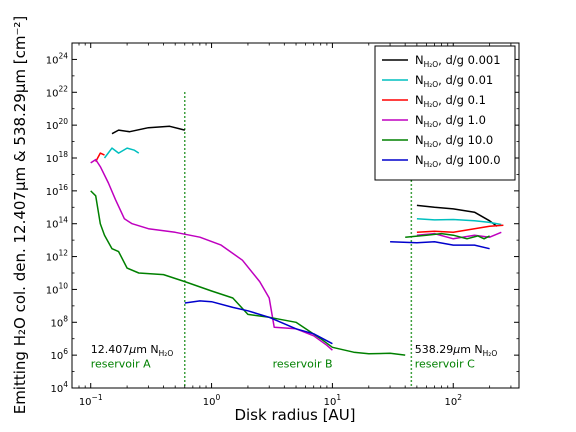  Describe the element at coordinates (294, 415) in the screenshot. I see `x-axis-label: Disk radius [AU]` at that location.